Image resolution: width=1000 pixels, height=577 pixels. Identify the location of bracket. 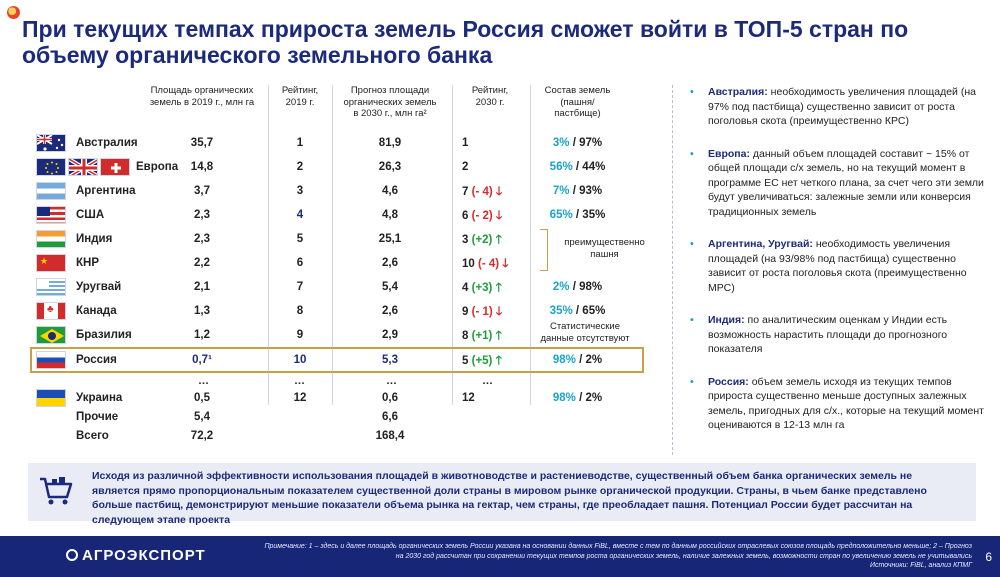
(544, 250).